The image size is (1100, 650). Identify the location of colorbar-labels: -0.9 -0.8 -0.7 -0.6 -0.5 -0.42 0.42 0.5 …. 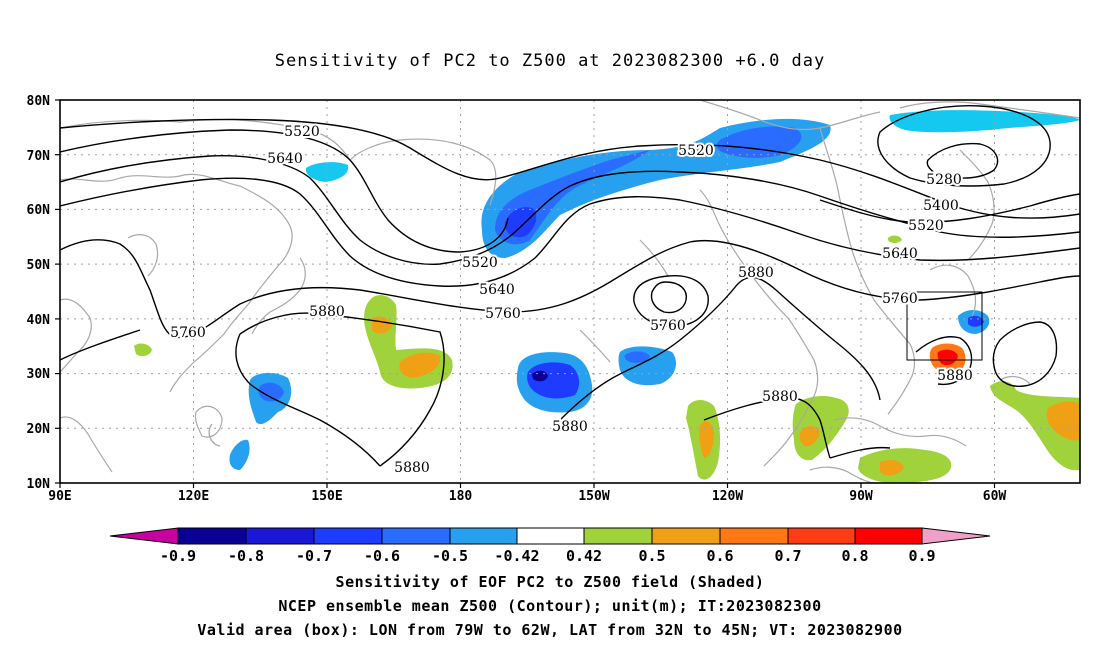
(548, 556).